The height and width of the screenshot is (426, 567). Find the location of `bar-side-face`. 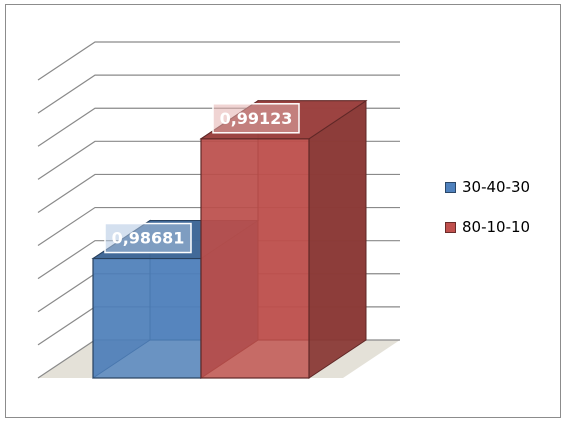

bar-side-face is located at coordinates (337, 239).